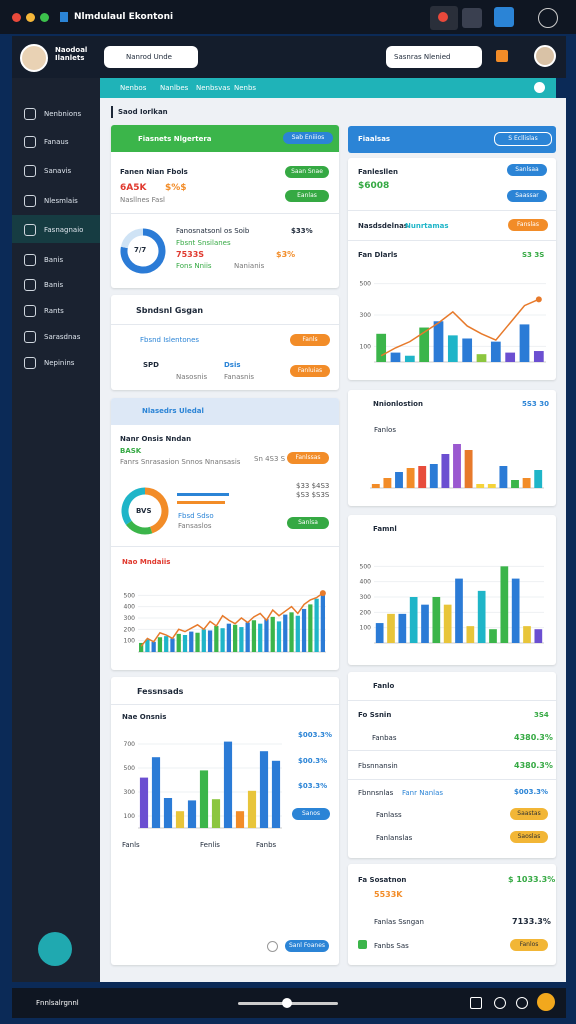 This screenshot has width=576, height=1024. What do you see at coordinates (545, 56) in the screenshot?
I see `profile-avatar` at bounding box center [545, 56].